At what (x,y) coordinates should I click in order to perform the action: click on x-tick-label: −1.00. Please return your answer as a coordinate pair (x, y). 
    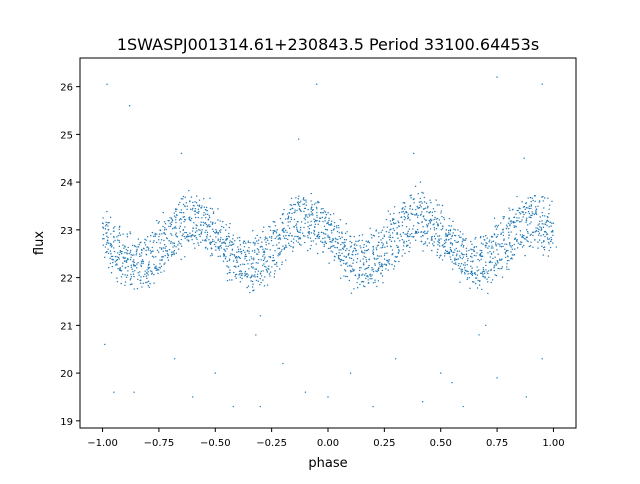
    Looking at the image, I should click on (102, 443).